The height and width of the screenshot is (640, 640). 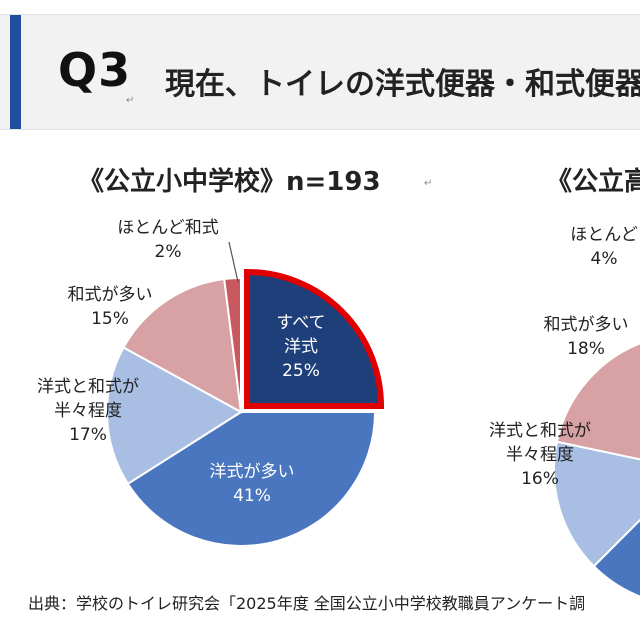 I want to click on question-number: Q3, so click(x=95, y=70).